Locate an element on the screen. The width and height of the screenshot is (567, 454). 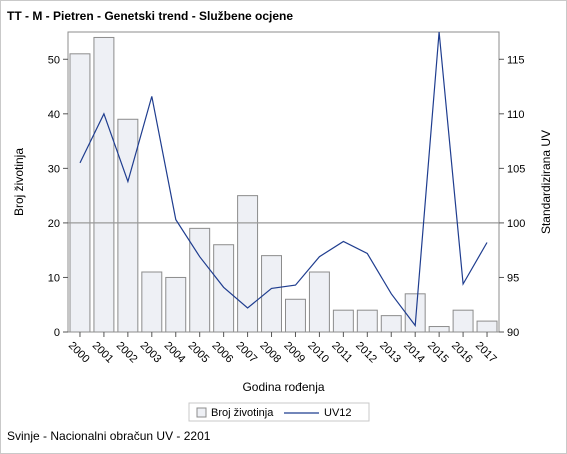
y-tick-label-20: 20 is located at coordinates (54, 224).